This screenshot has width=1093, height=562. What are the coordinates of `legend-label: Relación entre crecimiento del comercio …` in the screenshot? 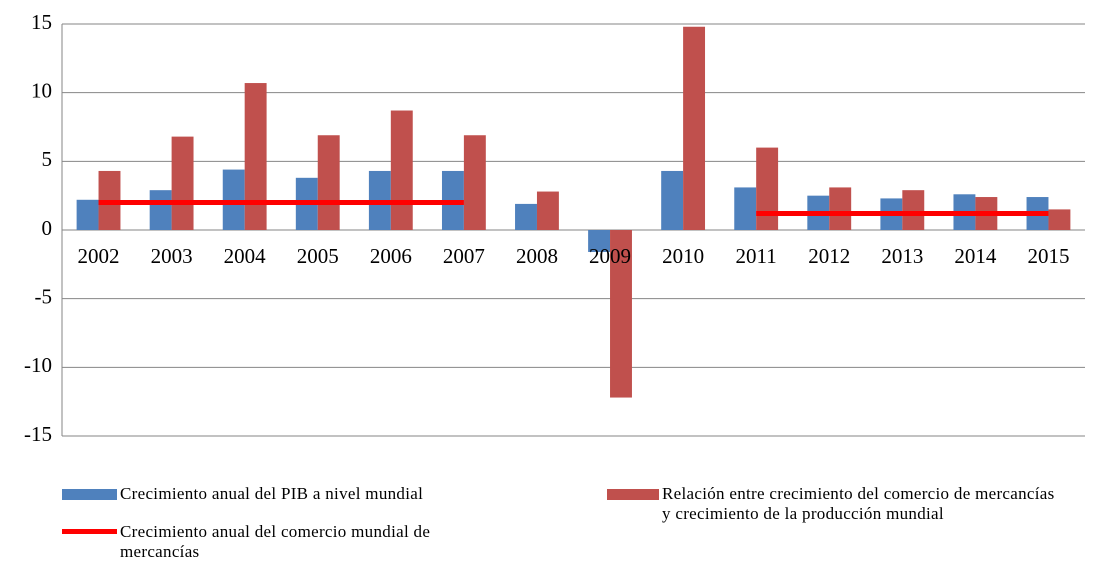 It's located at (858, 503).